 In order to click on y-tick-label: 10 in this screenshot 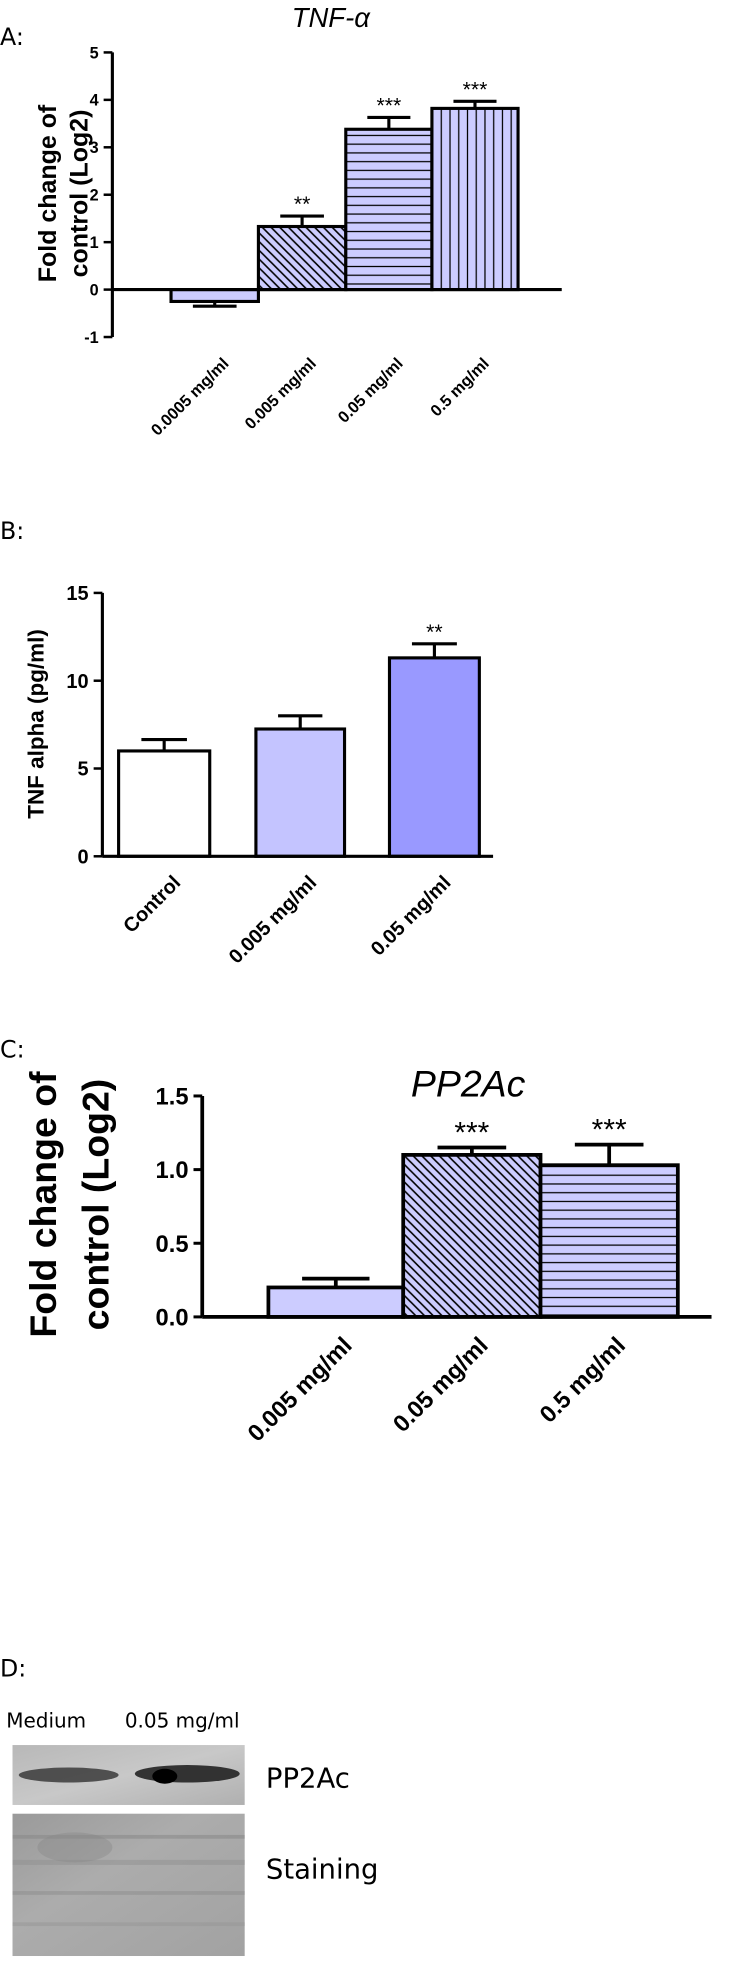, I will do `click(77, 682)`.